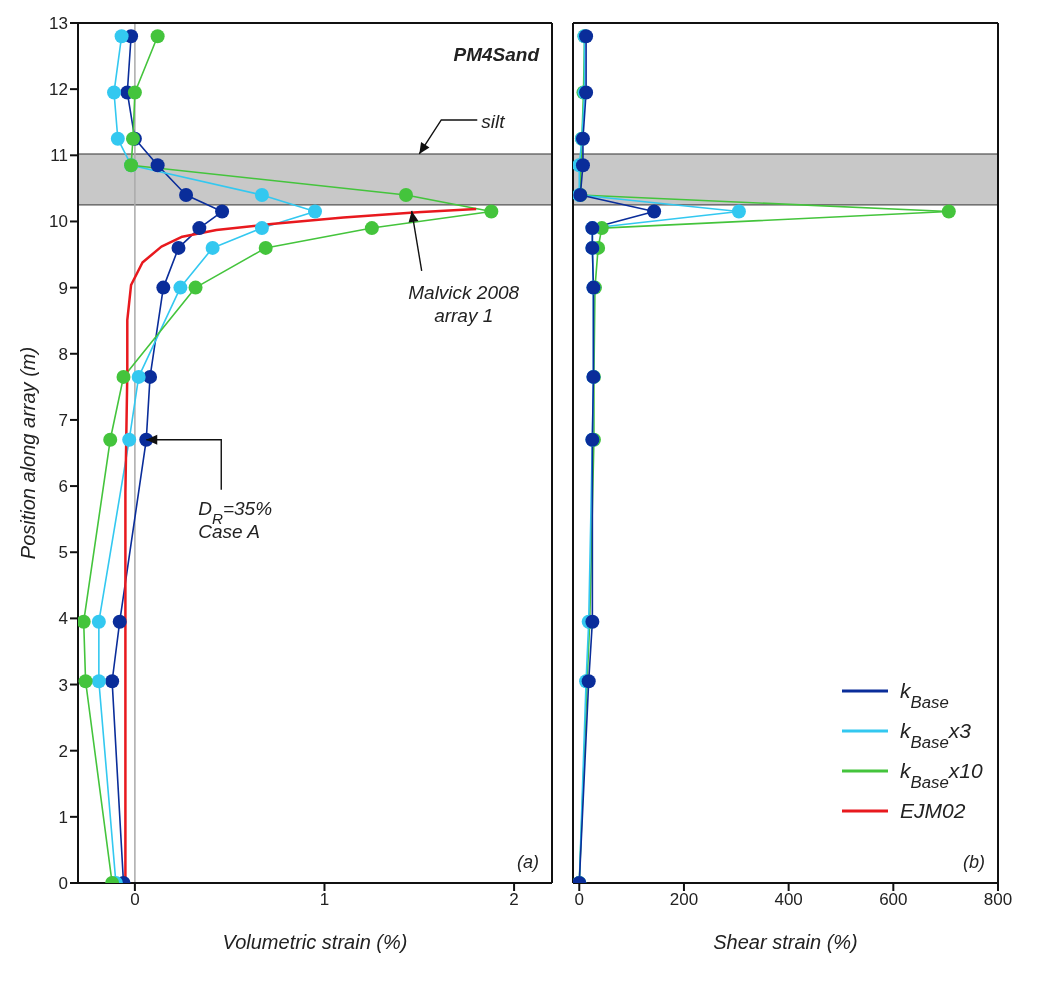 This screenshot has width=1045, height=995. I want to click on y-tick-label: 12, so click(58, 90).